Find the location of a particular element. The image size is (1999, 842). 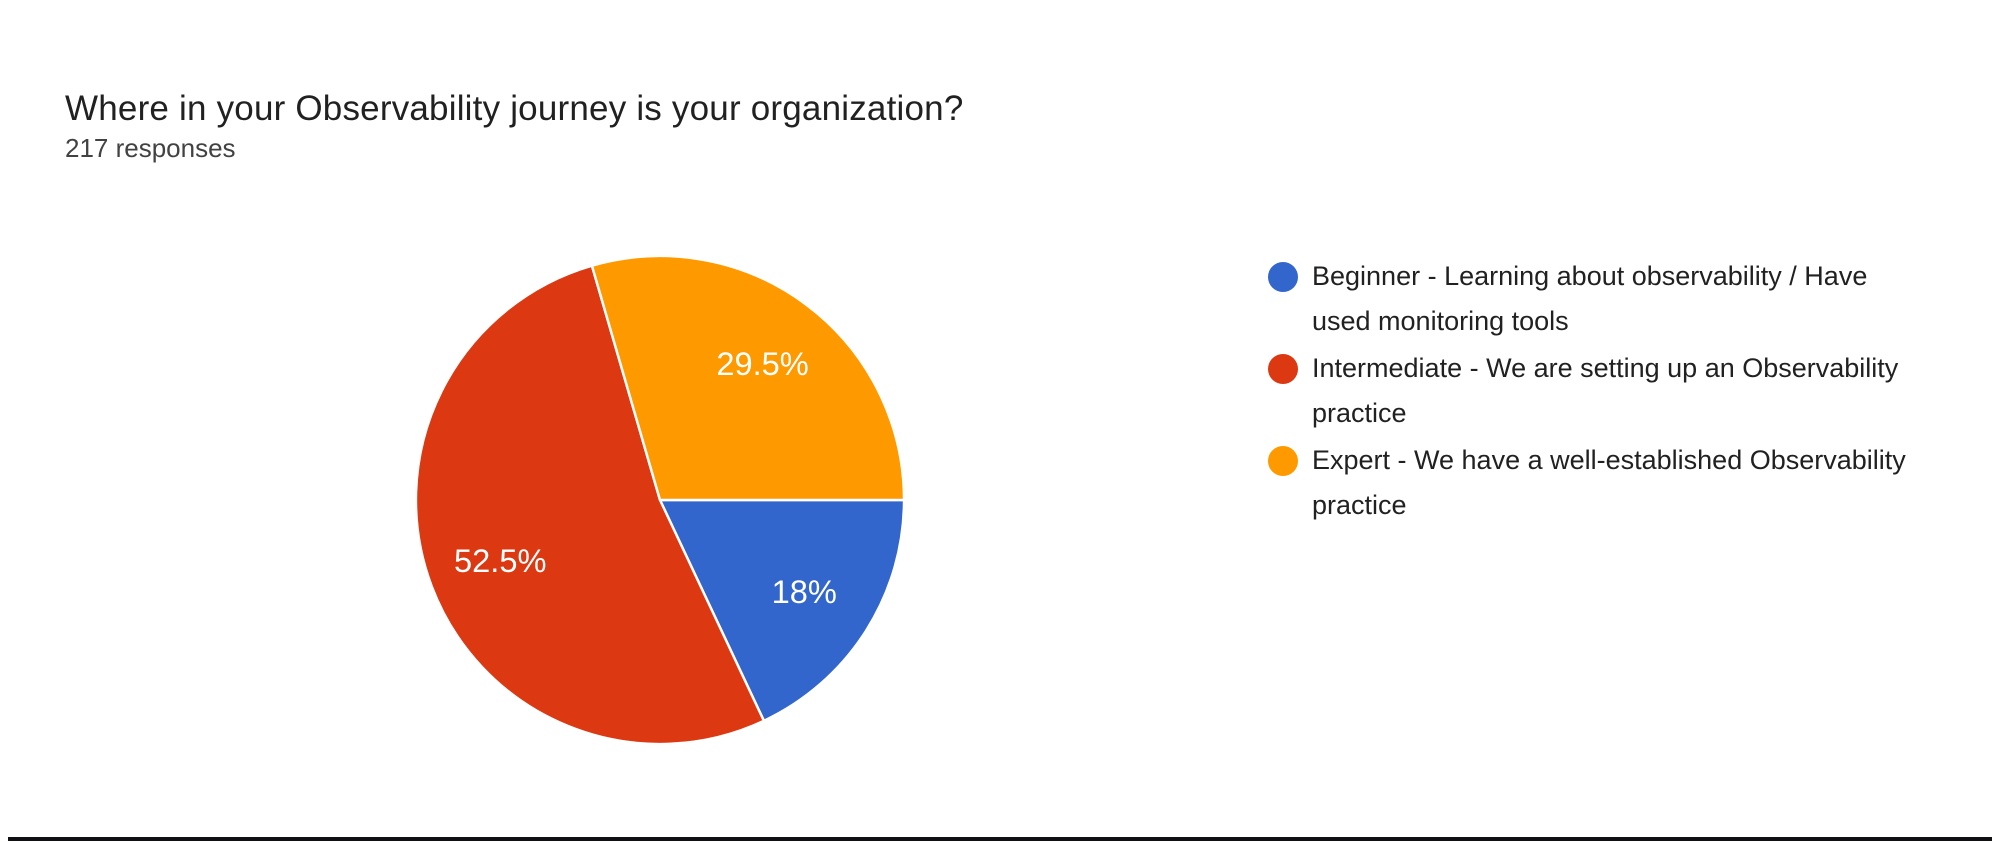

pie-chart-svg: 18% 52.5% 29.5% is located at coordinates (660, 500).